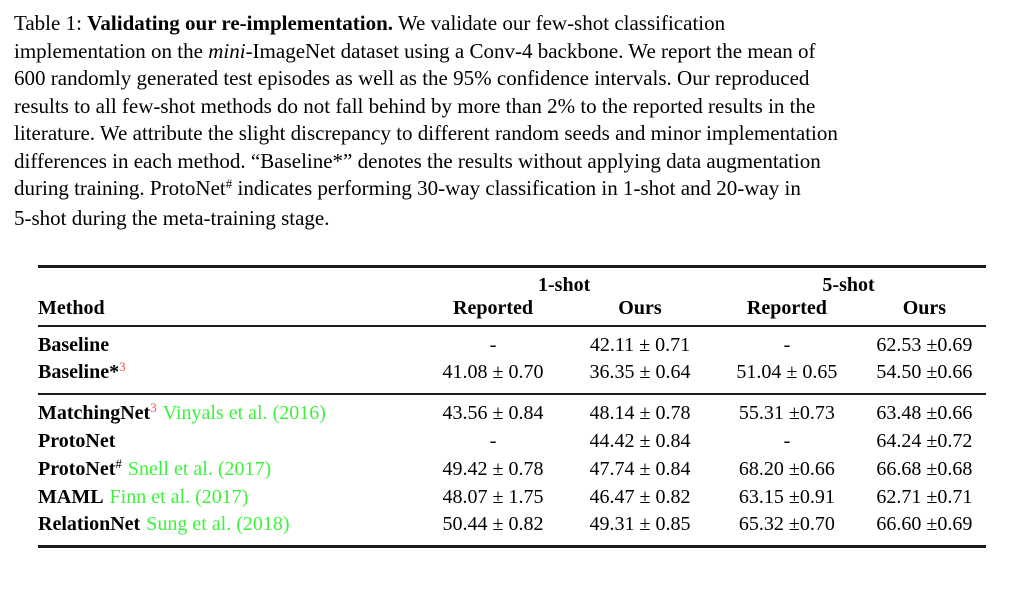  What do you see at coordinates (493, 413) in the screenshot?
I see `cell-1shot-reported: 43.56 ± 0.84` at bounding box center [493, 413].